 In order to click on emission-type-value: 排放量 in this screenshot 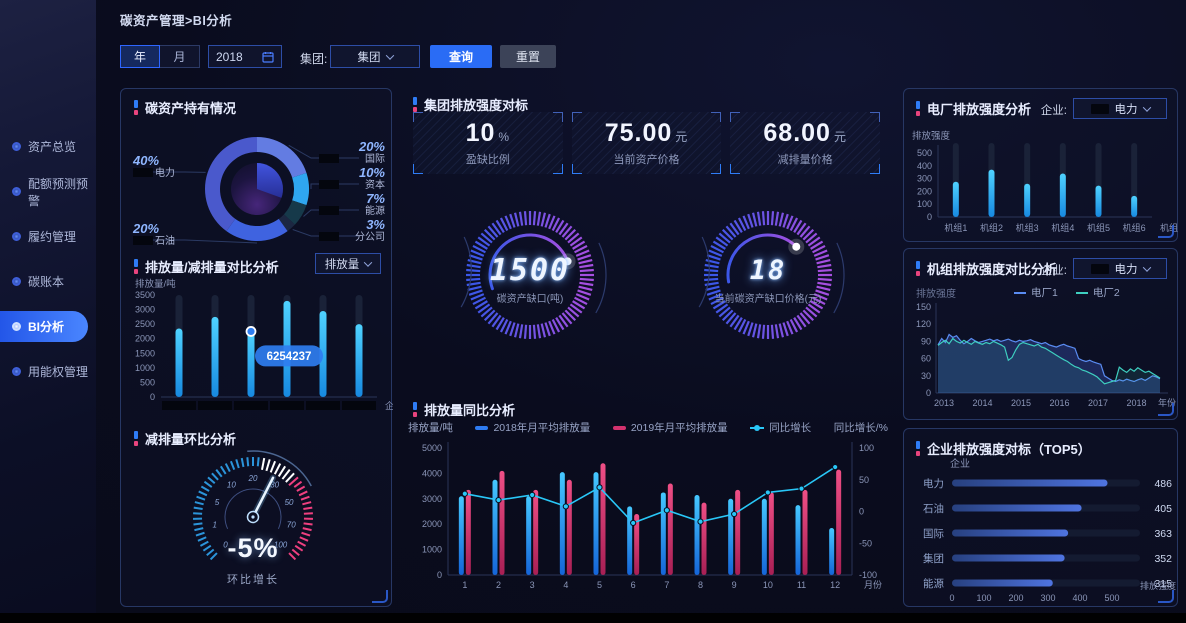, I will do `click(342, 264)`.